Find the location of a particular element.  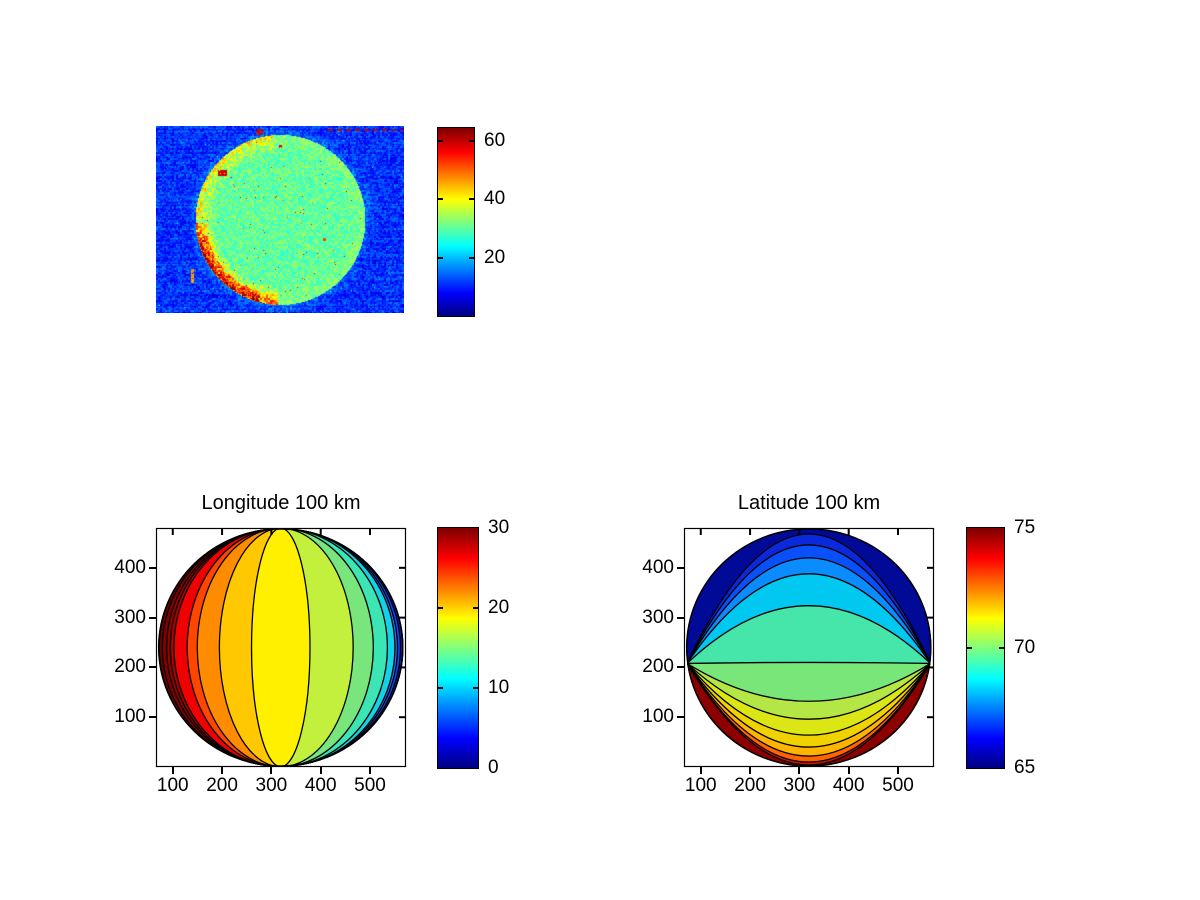

image-colorbar-tick-label: 60 is located at coordinates (495, 141).